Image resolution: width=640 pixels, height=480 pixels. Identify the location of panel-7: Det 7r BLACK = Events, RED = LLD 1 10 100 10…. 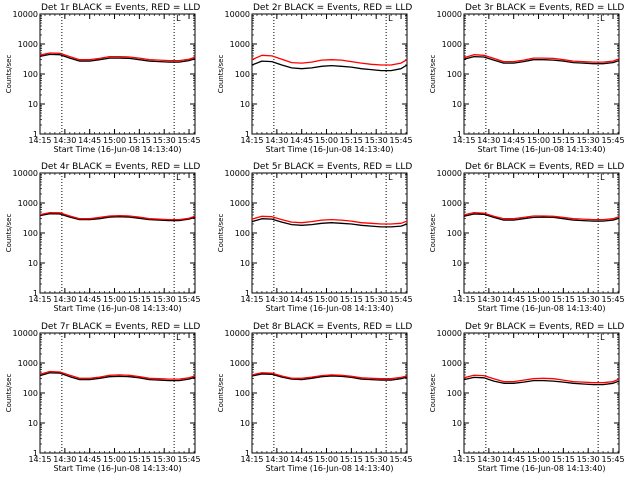
(103, 397).